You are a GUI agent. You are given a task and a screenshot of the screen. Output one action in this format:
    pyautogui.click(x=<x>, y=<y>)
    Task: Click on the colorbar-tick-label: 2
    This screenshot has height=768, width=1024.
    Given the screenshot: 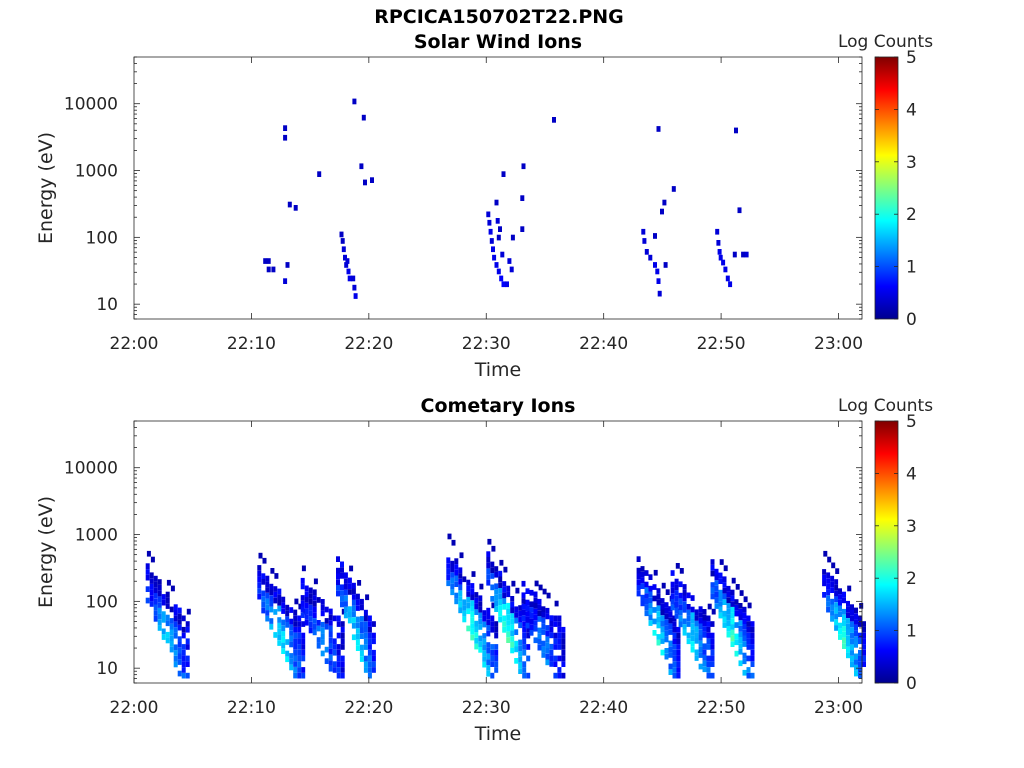 What is the action you would take?
    pyautogui.click(x=911, y=579)
    